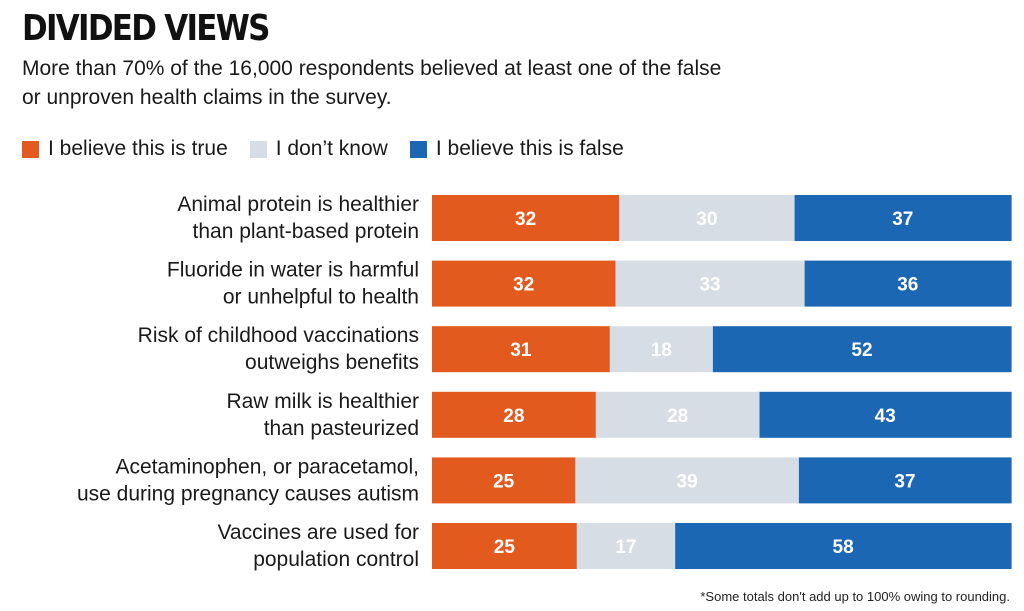  Describe the element at coordinates (138, 148) in the screenshot. I see `legend-label-true: I believe this is true` at that location.